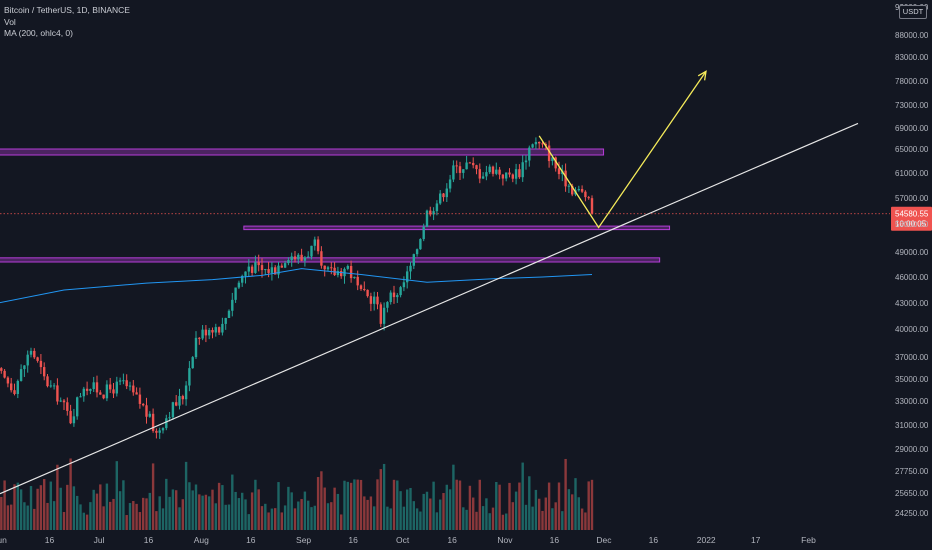 Image resolution: width=932 pixels, height=550 pixels. What do you see at coordinates (353, 540) in the screenshot?
I see `time-tick-label: 16` at bounding box center [353, 540].